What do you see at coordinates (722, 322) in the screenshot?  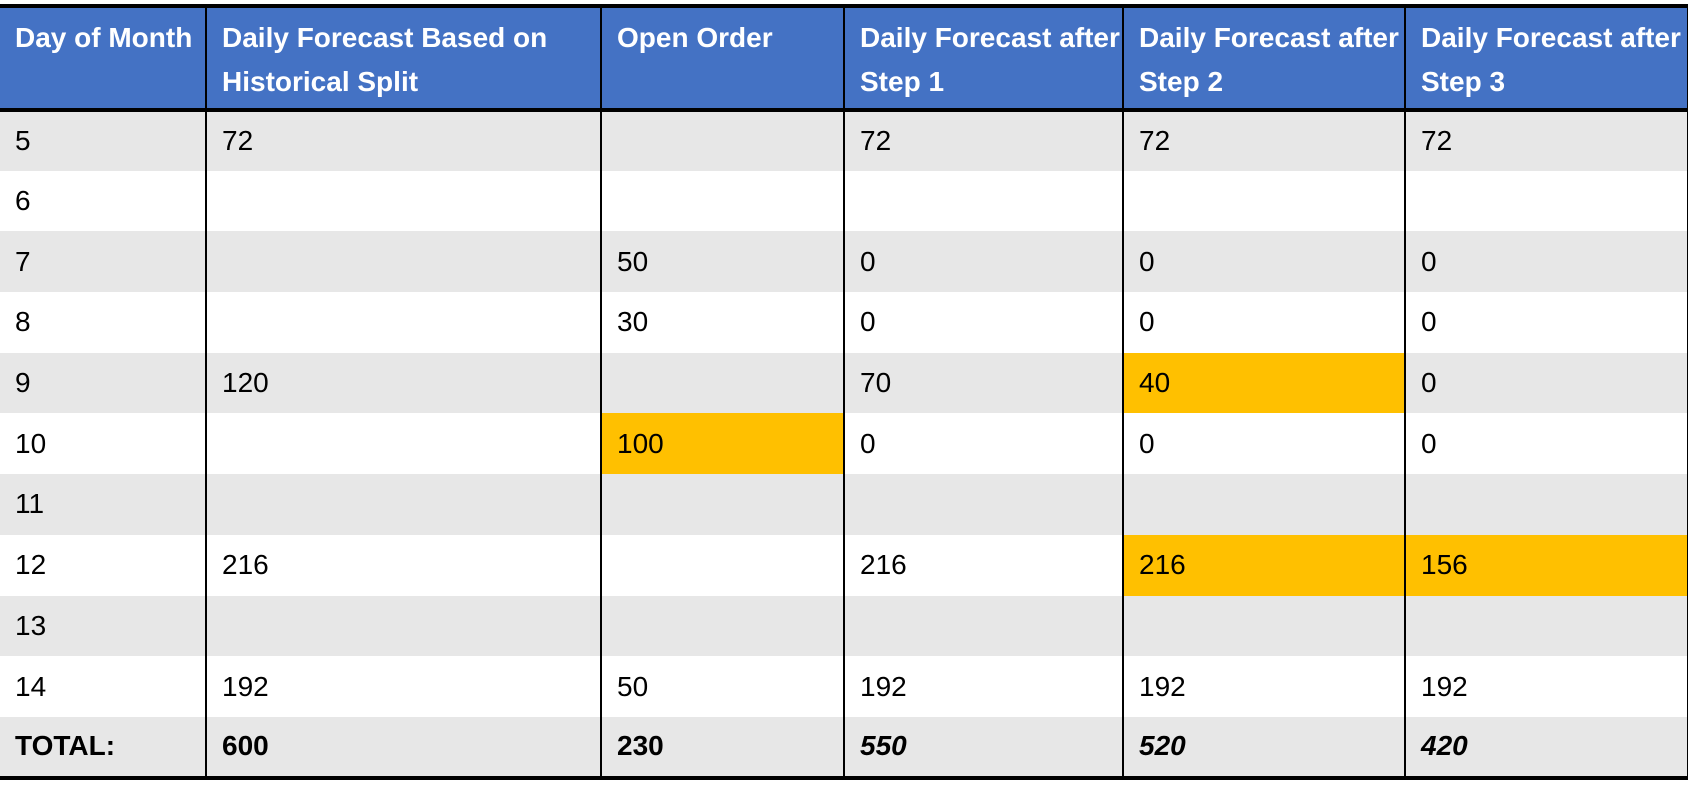 I see `table-cell: 30` at bounding box center [722, 322].